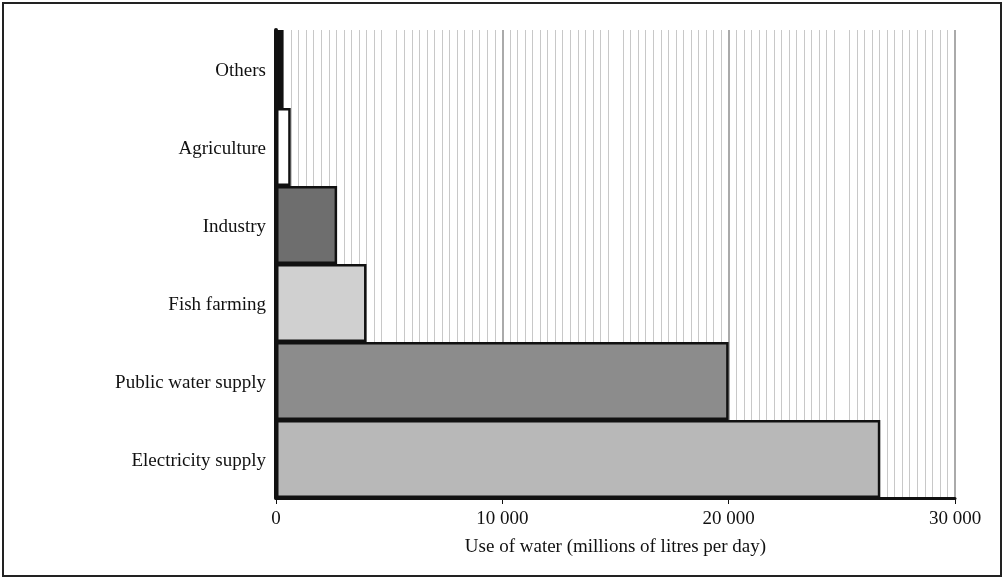 This screenshot has width=1008, height=583. Describe the element at coordinates (955, 517) in the screenshot. I see `x-tick-label: 30 000` at that location.